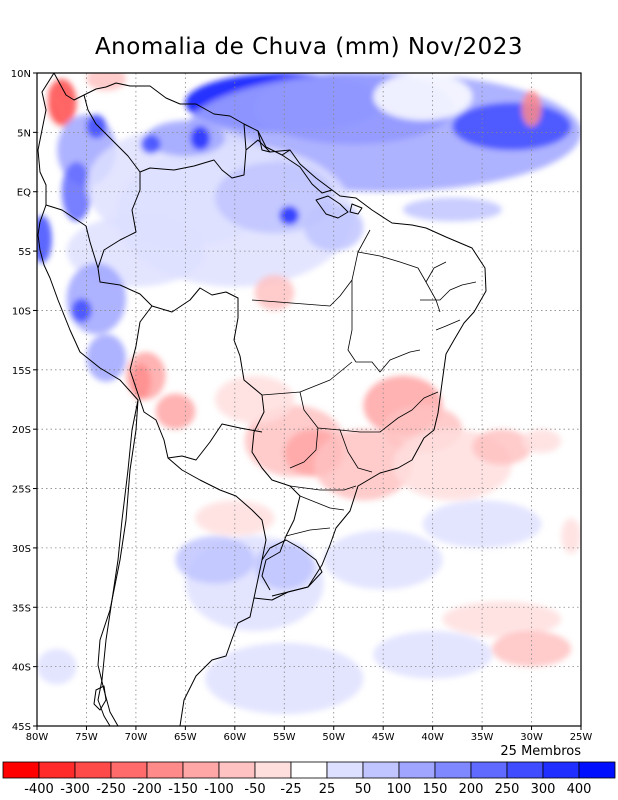  What do you see at coordinates (581, 737) in the screenshot?
I see `x-tick-label: 25W` at bounding box center [581, 737].